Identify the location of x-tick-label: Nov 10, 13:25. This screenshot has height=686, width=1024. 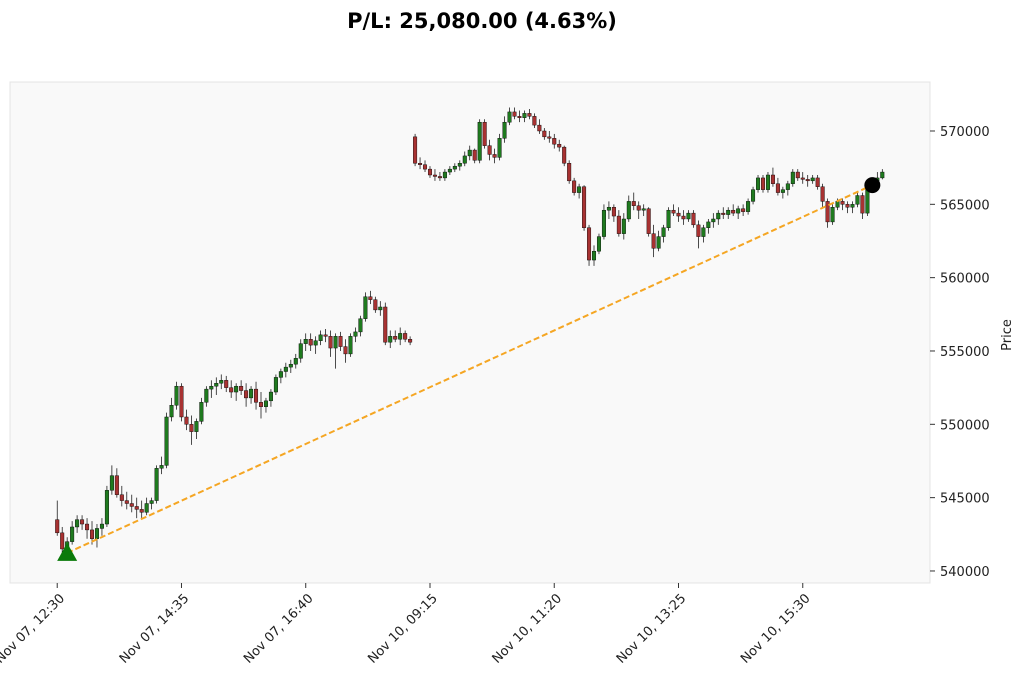
(652, 629).